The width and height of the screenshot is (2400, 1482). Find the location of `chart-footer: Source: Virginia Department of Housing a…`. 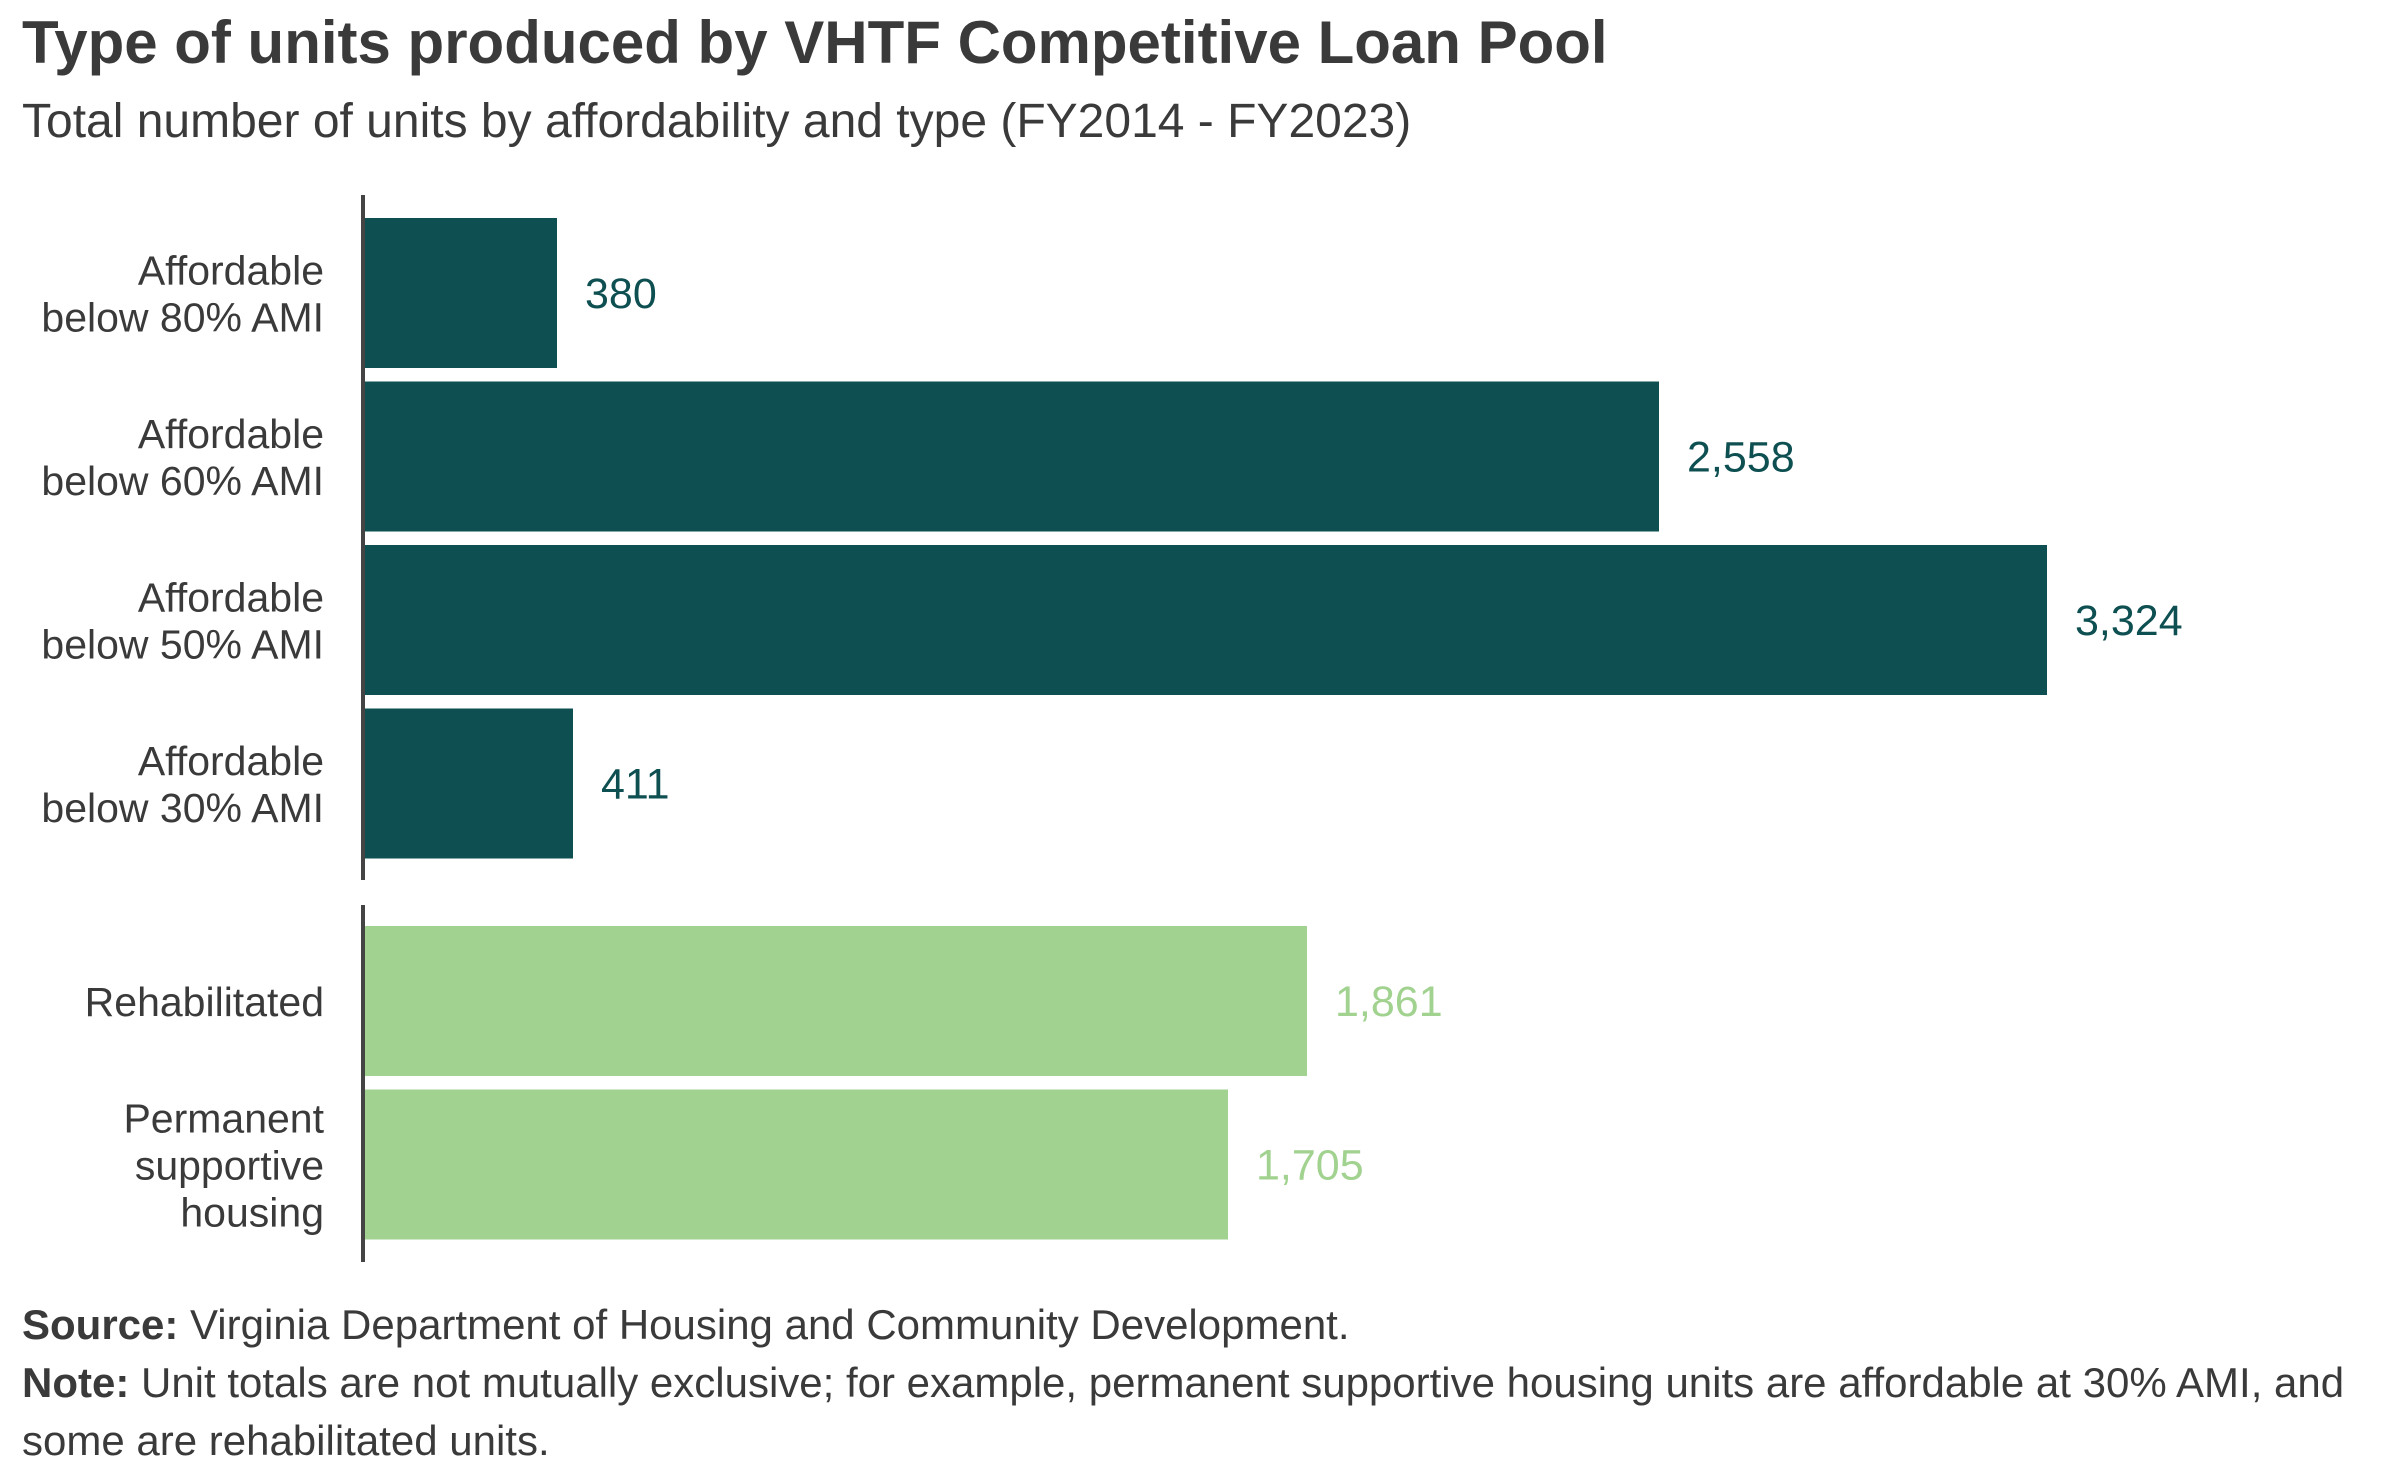

chart-footer: Source: Virginia Department of Housing a… is located at coordinates (1187, 1383).